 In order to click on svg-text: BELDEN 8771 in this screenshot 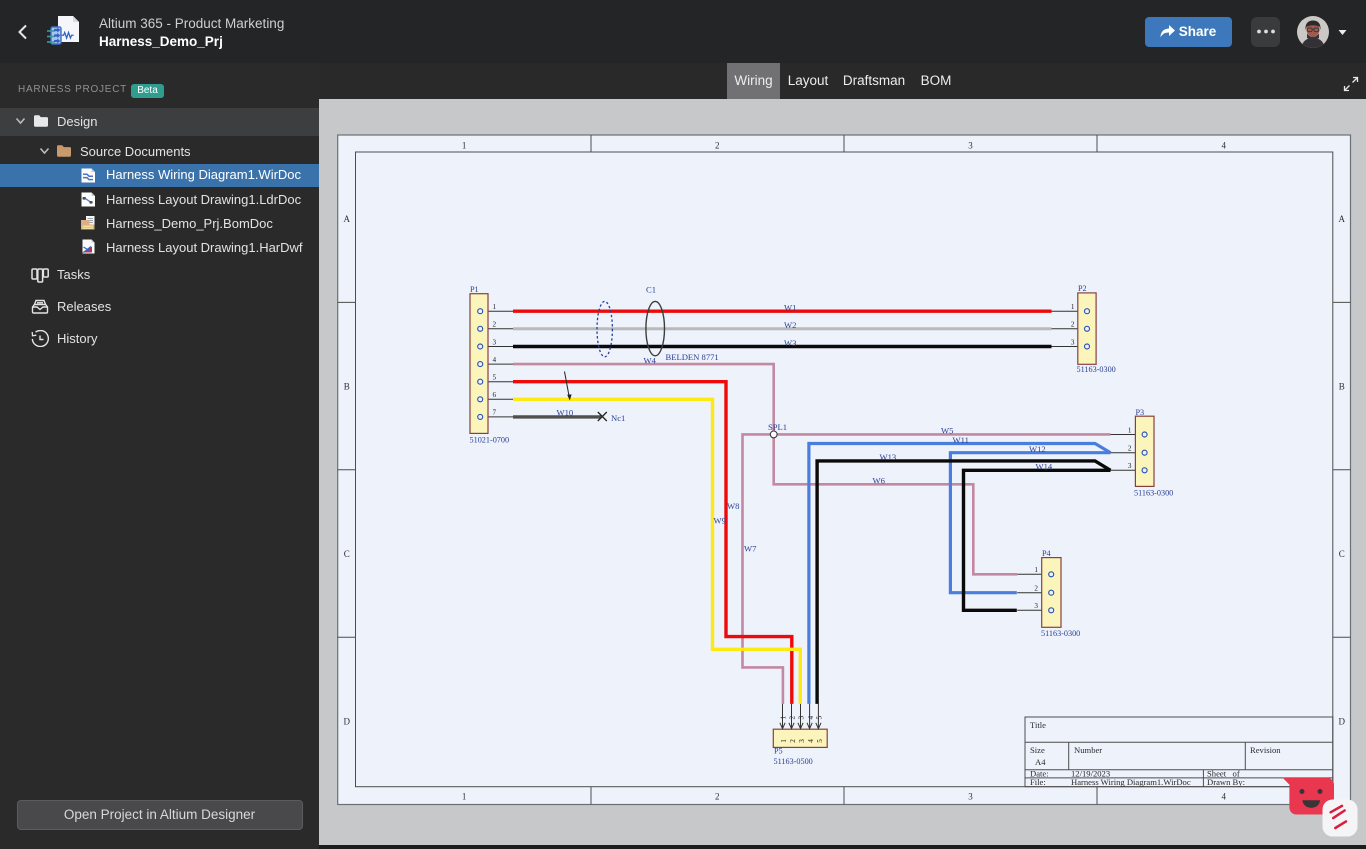, I will do `click(692, 357)`.